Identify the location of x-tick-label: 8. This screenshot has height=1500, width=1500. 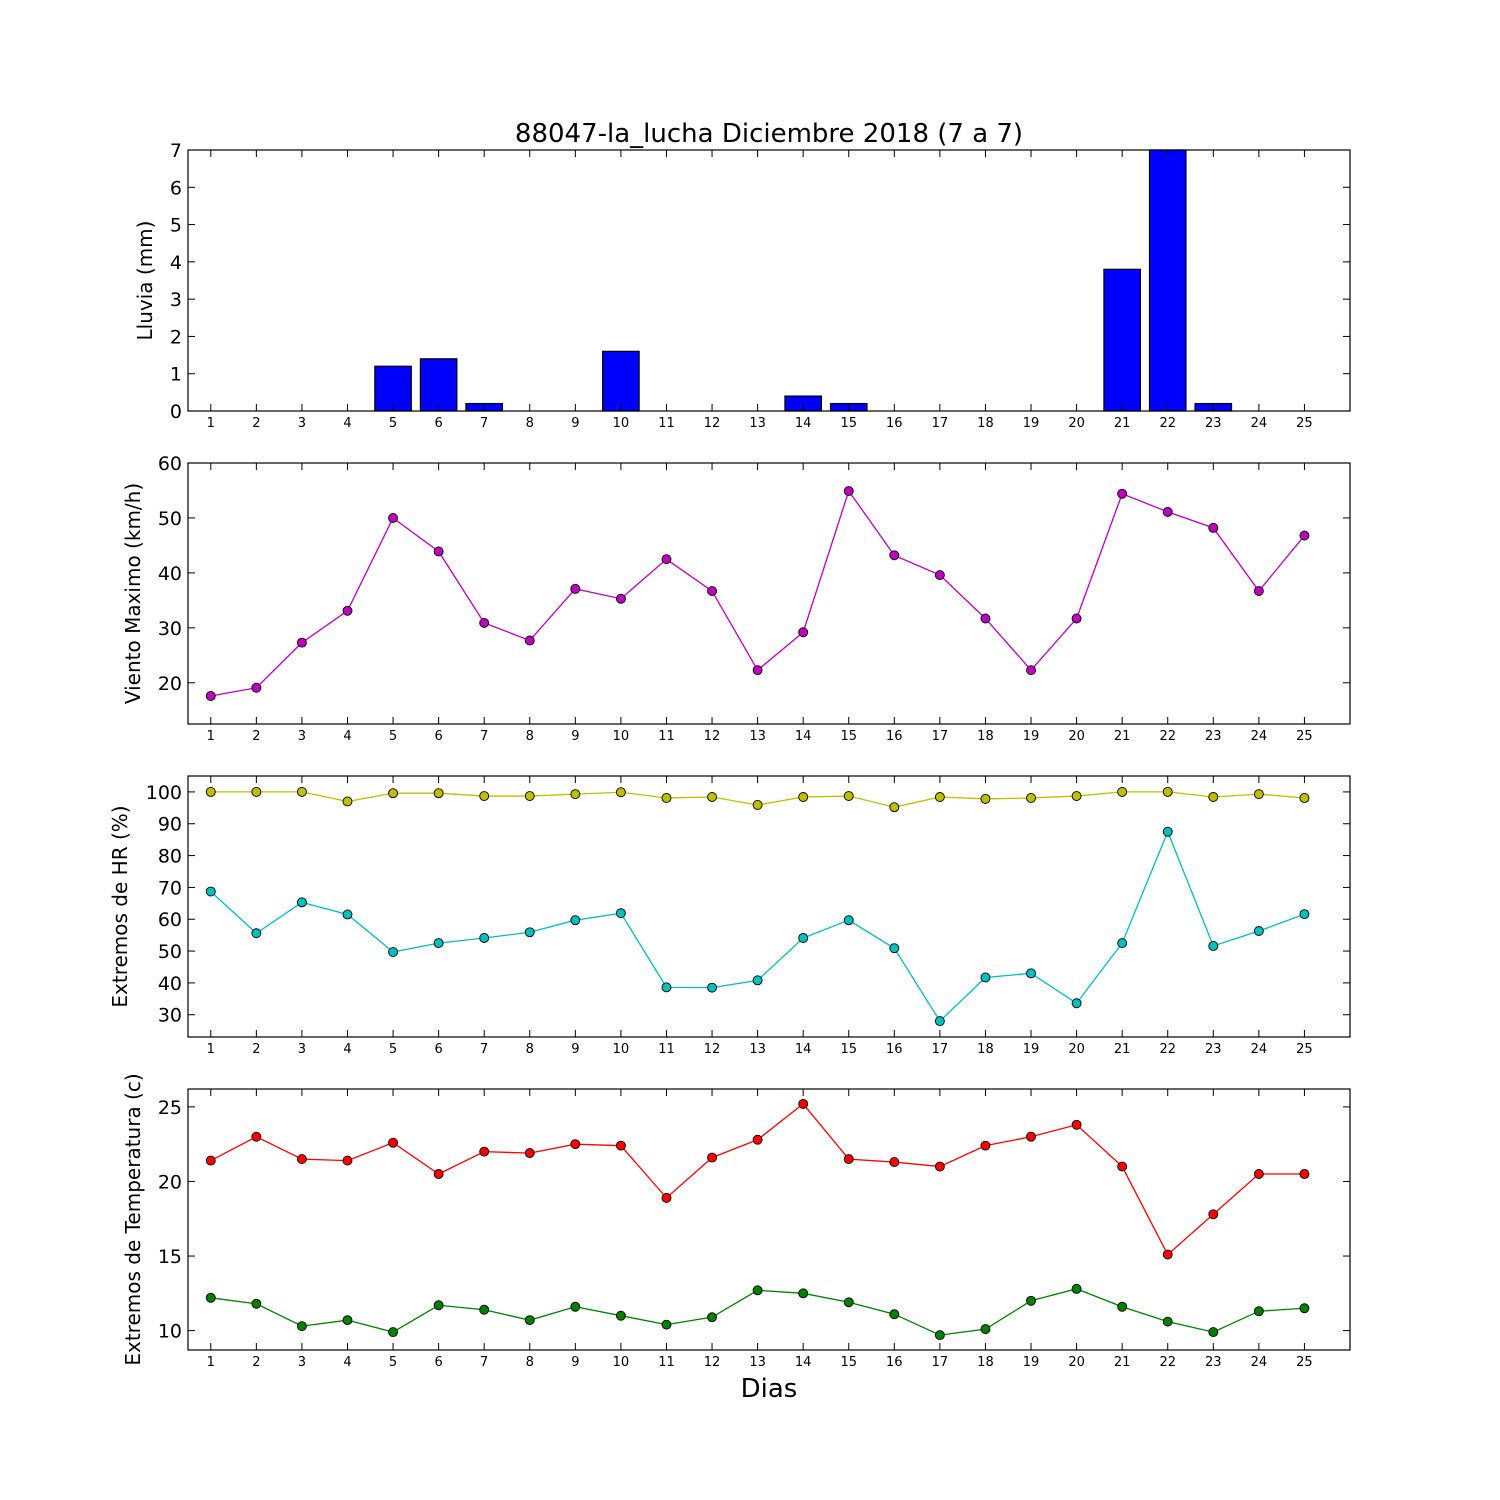
(530, 1049).